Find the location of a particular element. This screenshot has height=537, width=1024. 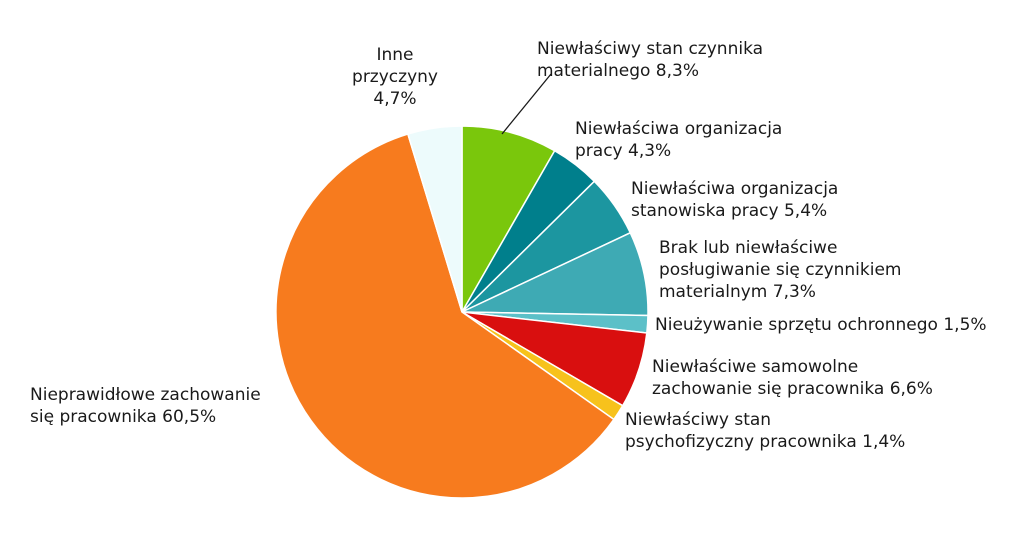

label-line: Brak lub niewłaściwe is located at coordinates (748, 248).